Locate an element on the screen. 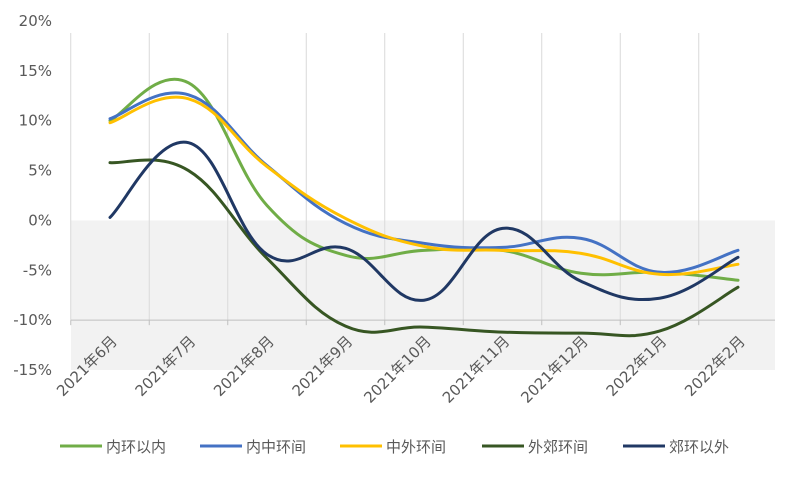 This screenshot has height=479, width=798. legend: 内环以内 内中环间 中外环间 外郊环间 郊环以外 is located at coordinates (394, 447).